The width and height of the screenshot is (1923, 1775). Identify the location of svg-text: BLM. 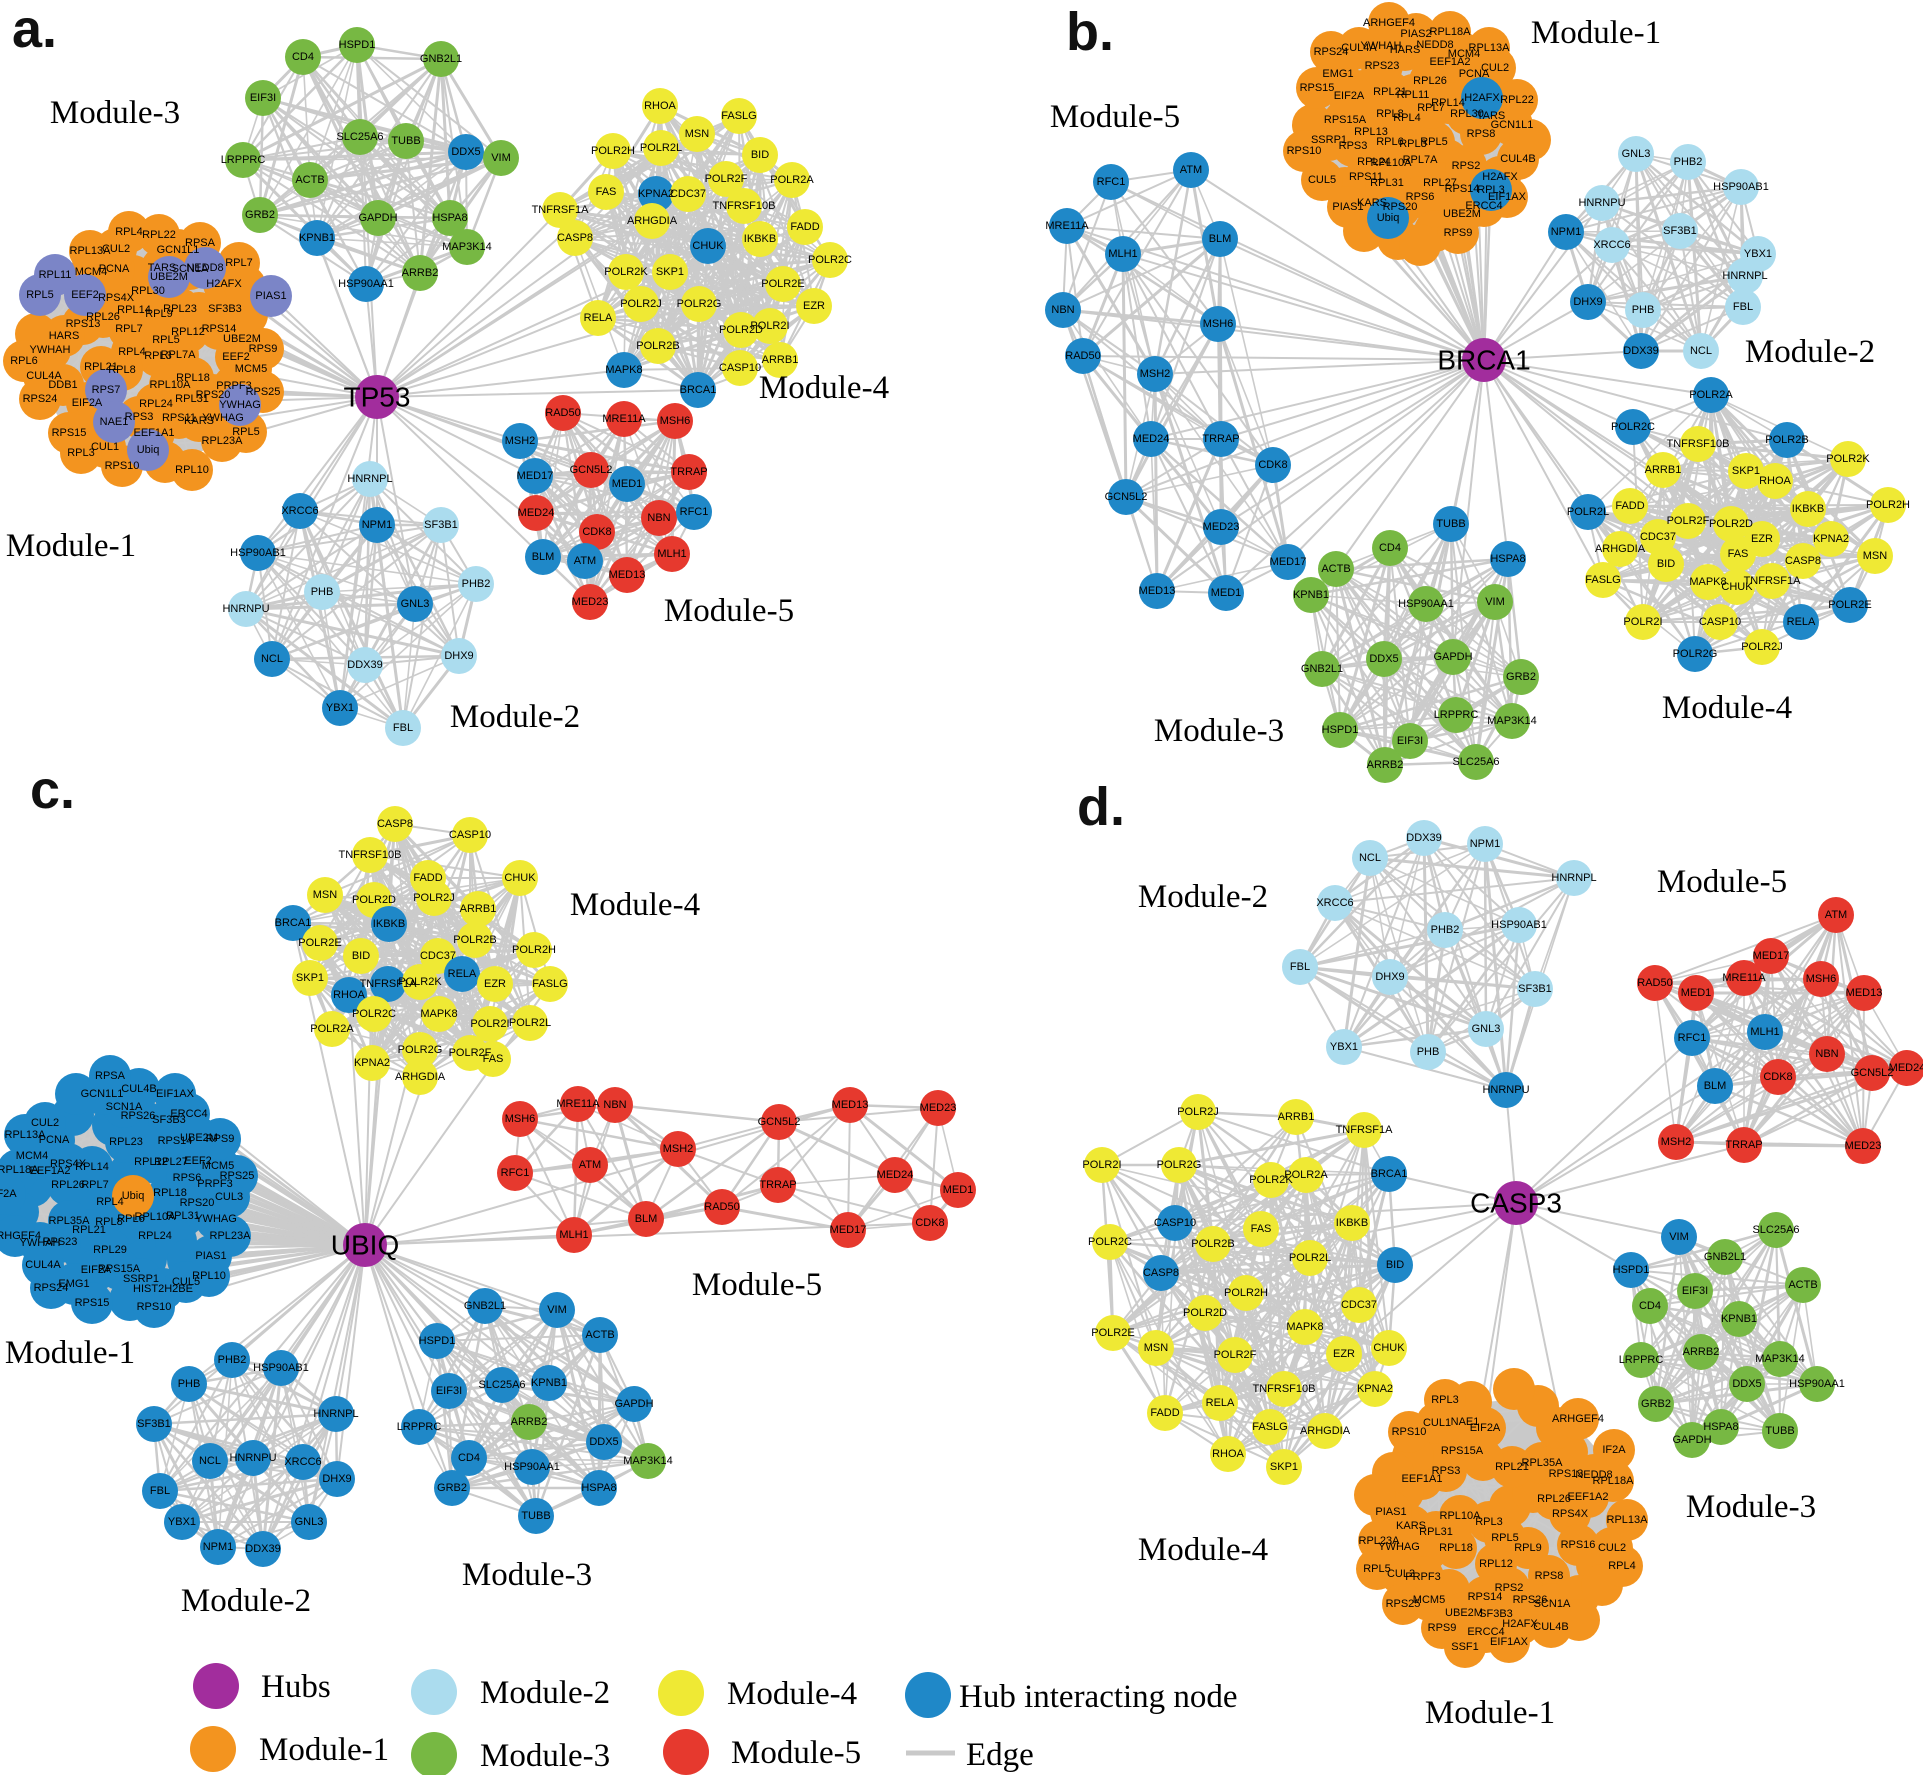
(543, 557).